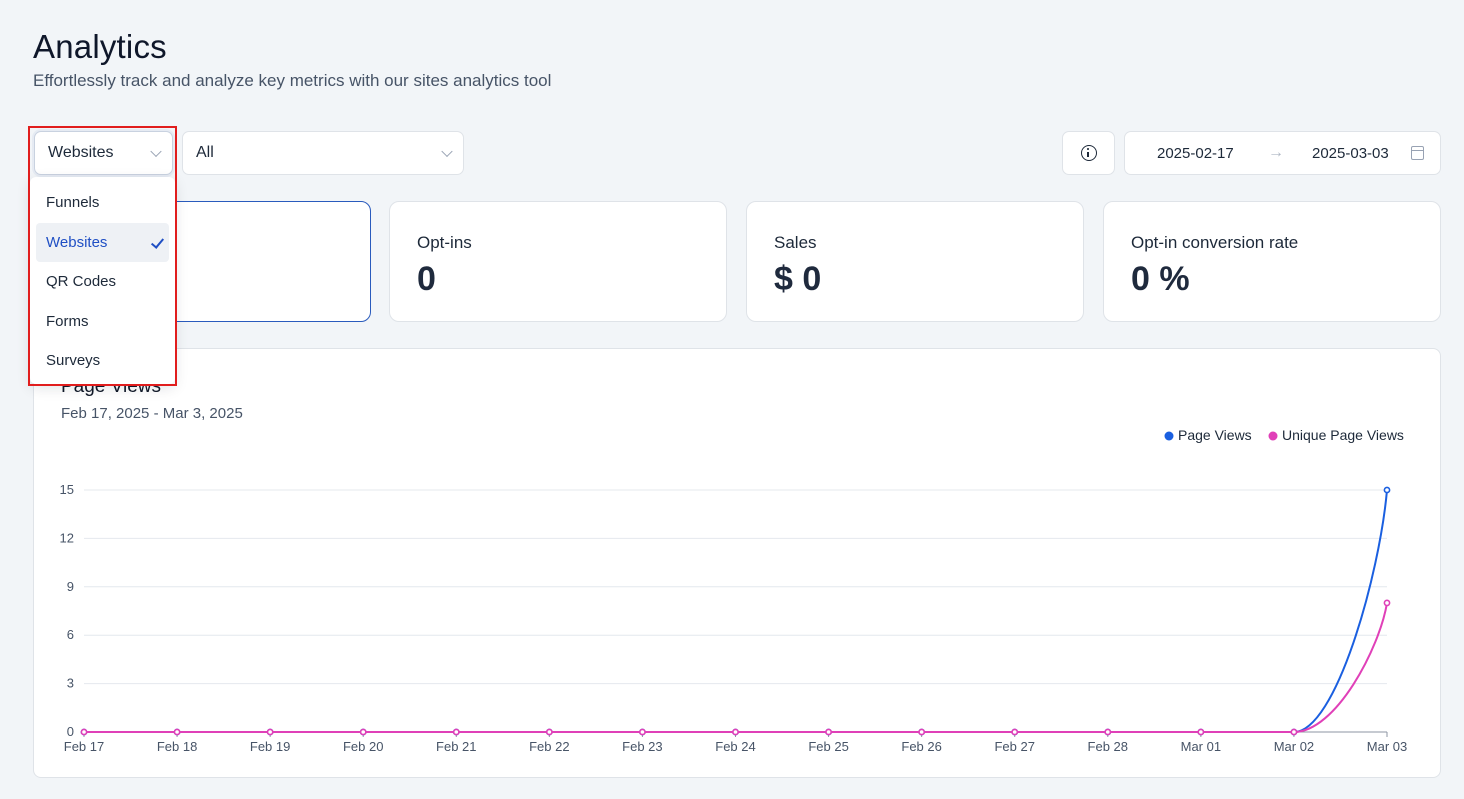  What do you see at coordinates (1195, 153) in the screenshot?
I see `date-start: 2025-02-17` at bounding box center [1195, 153].